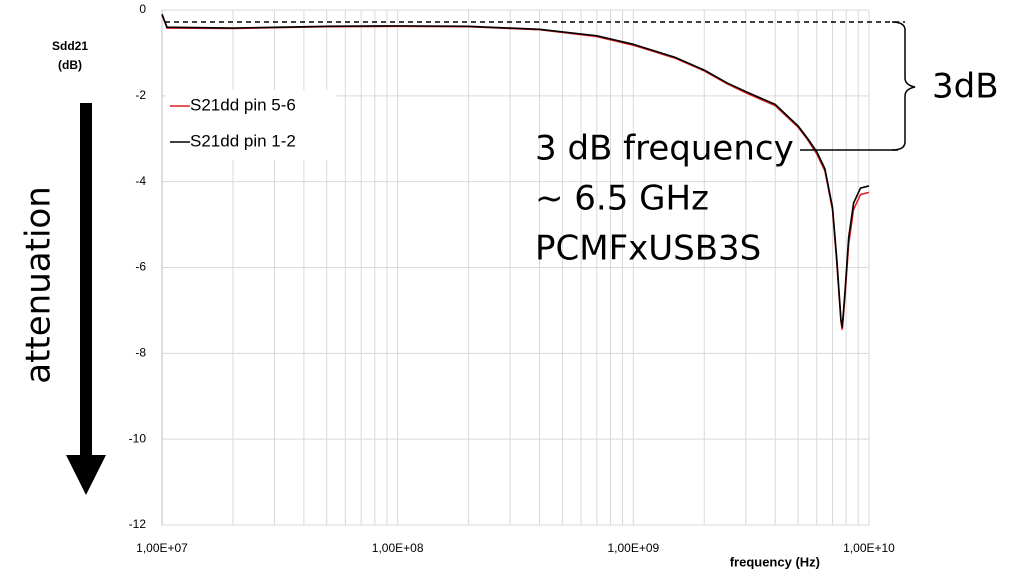 The image size is (1024, 583). What do you see at coordinates (243, 140) in the screenshot?
I see `legend-label: S21dd pin 1-2` at bounding box center [243, 140].